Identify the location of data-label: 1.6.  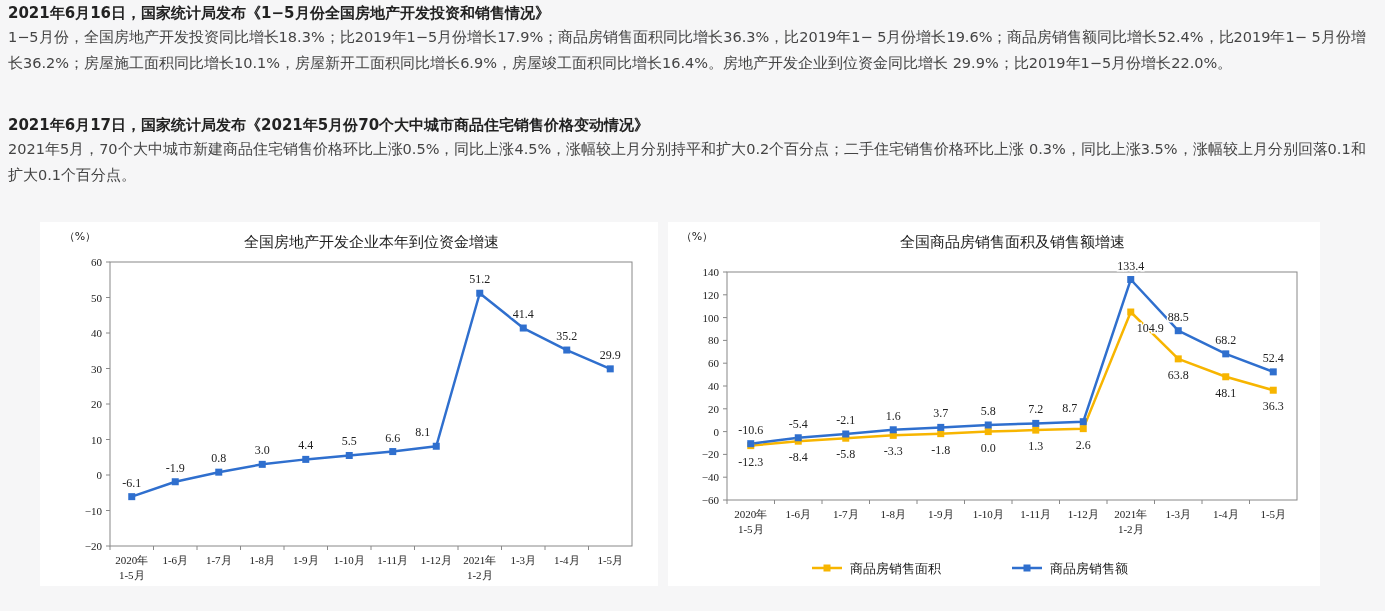
(893, 415).